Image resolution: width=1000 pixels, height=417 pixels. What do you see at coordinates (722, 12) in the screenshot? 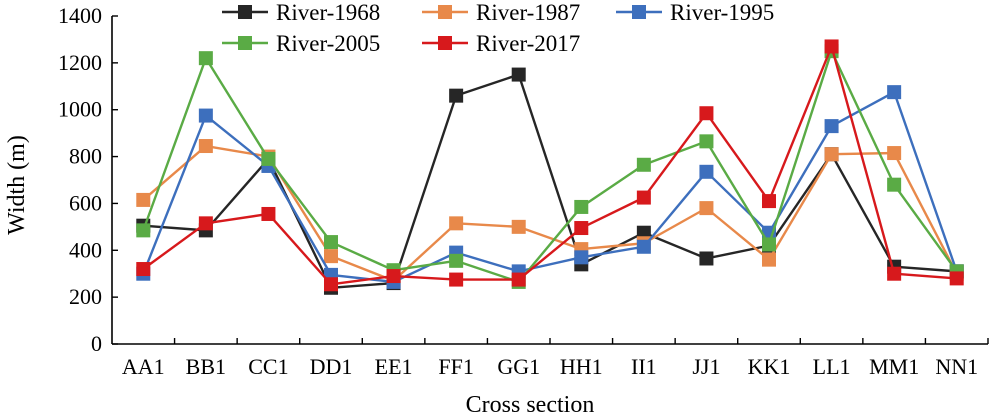
I see `legend-label: River-1995` at bounding box center [722, 12].